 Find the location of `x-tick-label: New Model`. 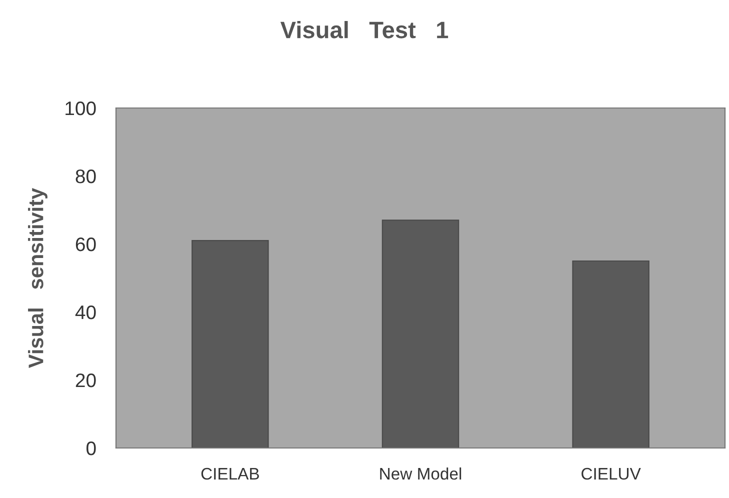

x-tick-label: New Model is located at coordinates (421, 473).